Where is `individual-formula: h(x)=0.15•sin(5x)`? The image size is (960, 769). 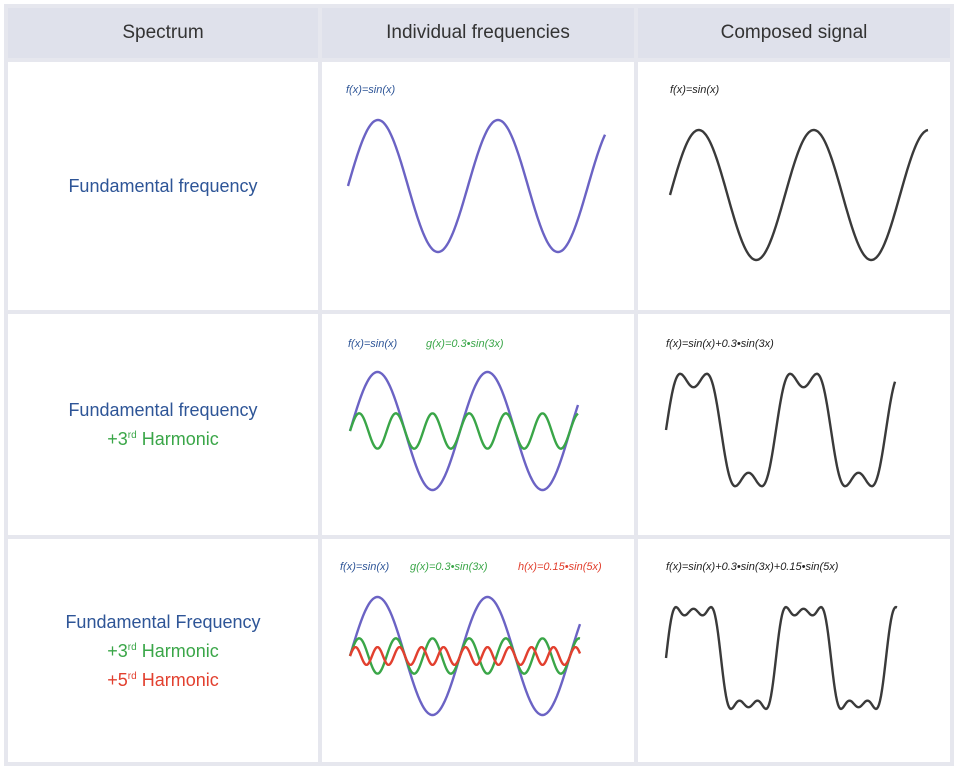 individual-formula: h(x)=0.15•sin(5x) is located at coordinates (560, 567).